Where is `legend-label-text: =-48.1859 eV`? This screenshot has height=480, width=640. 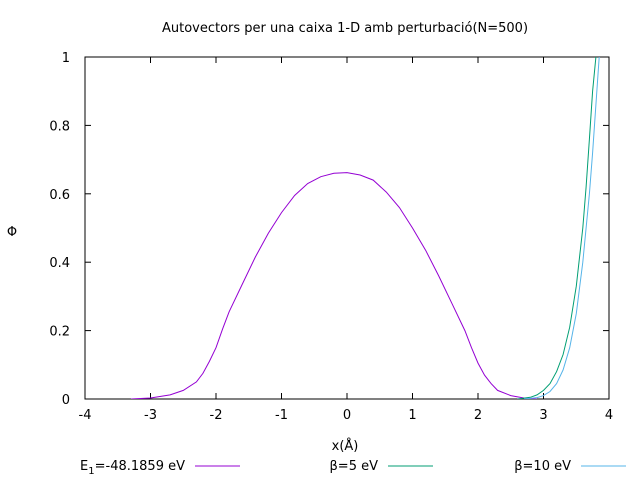 legend-label-text: =-48.1859 eV is located at coordinates (140, 466).